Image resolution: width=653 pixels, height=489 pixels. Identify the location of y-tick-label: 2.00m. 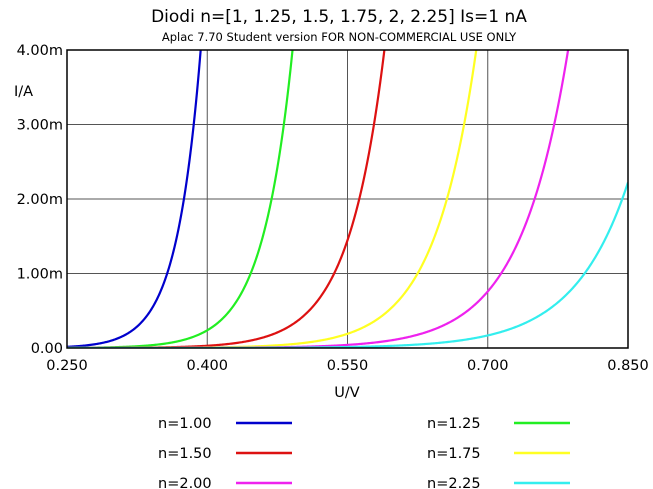
(40, 200).